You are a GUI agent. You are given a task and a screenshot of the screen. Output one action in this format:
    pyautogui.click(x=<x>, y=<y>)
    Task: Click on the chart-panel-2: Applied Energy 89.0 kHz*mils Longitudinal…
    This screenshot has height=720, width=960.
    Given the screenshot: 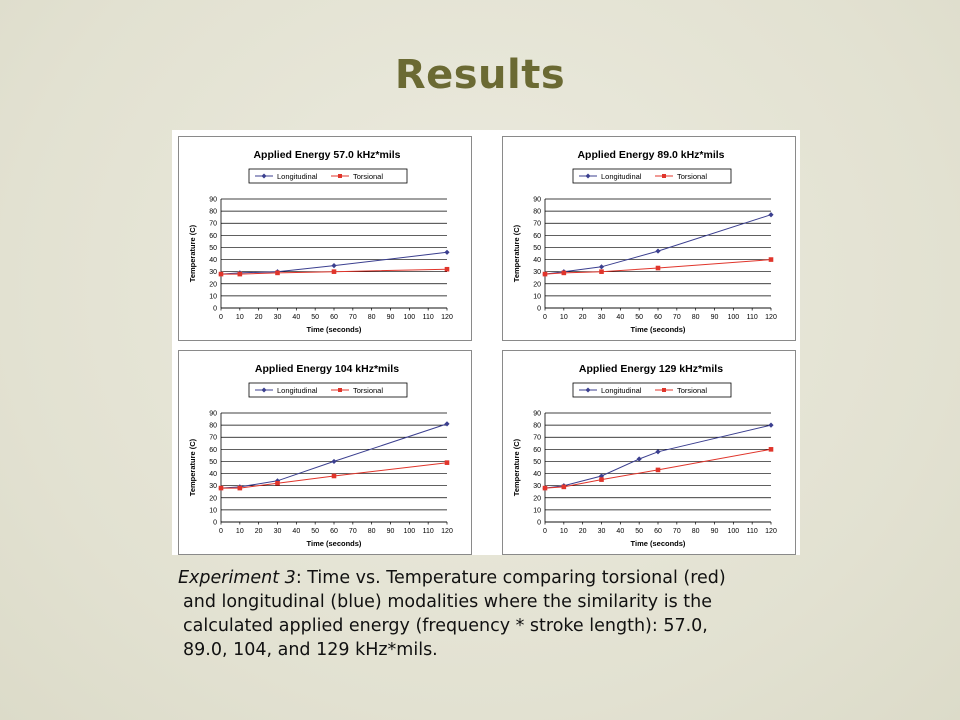 What is the action you would take?
    pyautogui.click(x=649, y=238)
    